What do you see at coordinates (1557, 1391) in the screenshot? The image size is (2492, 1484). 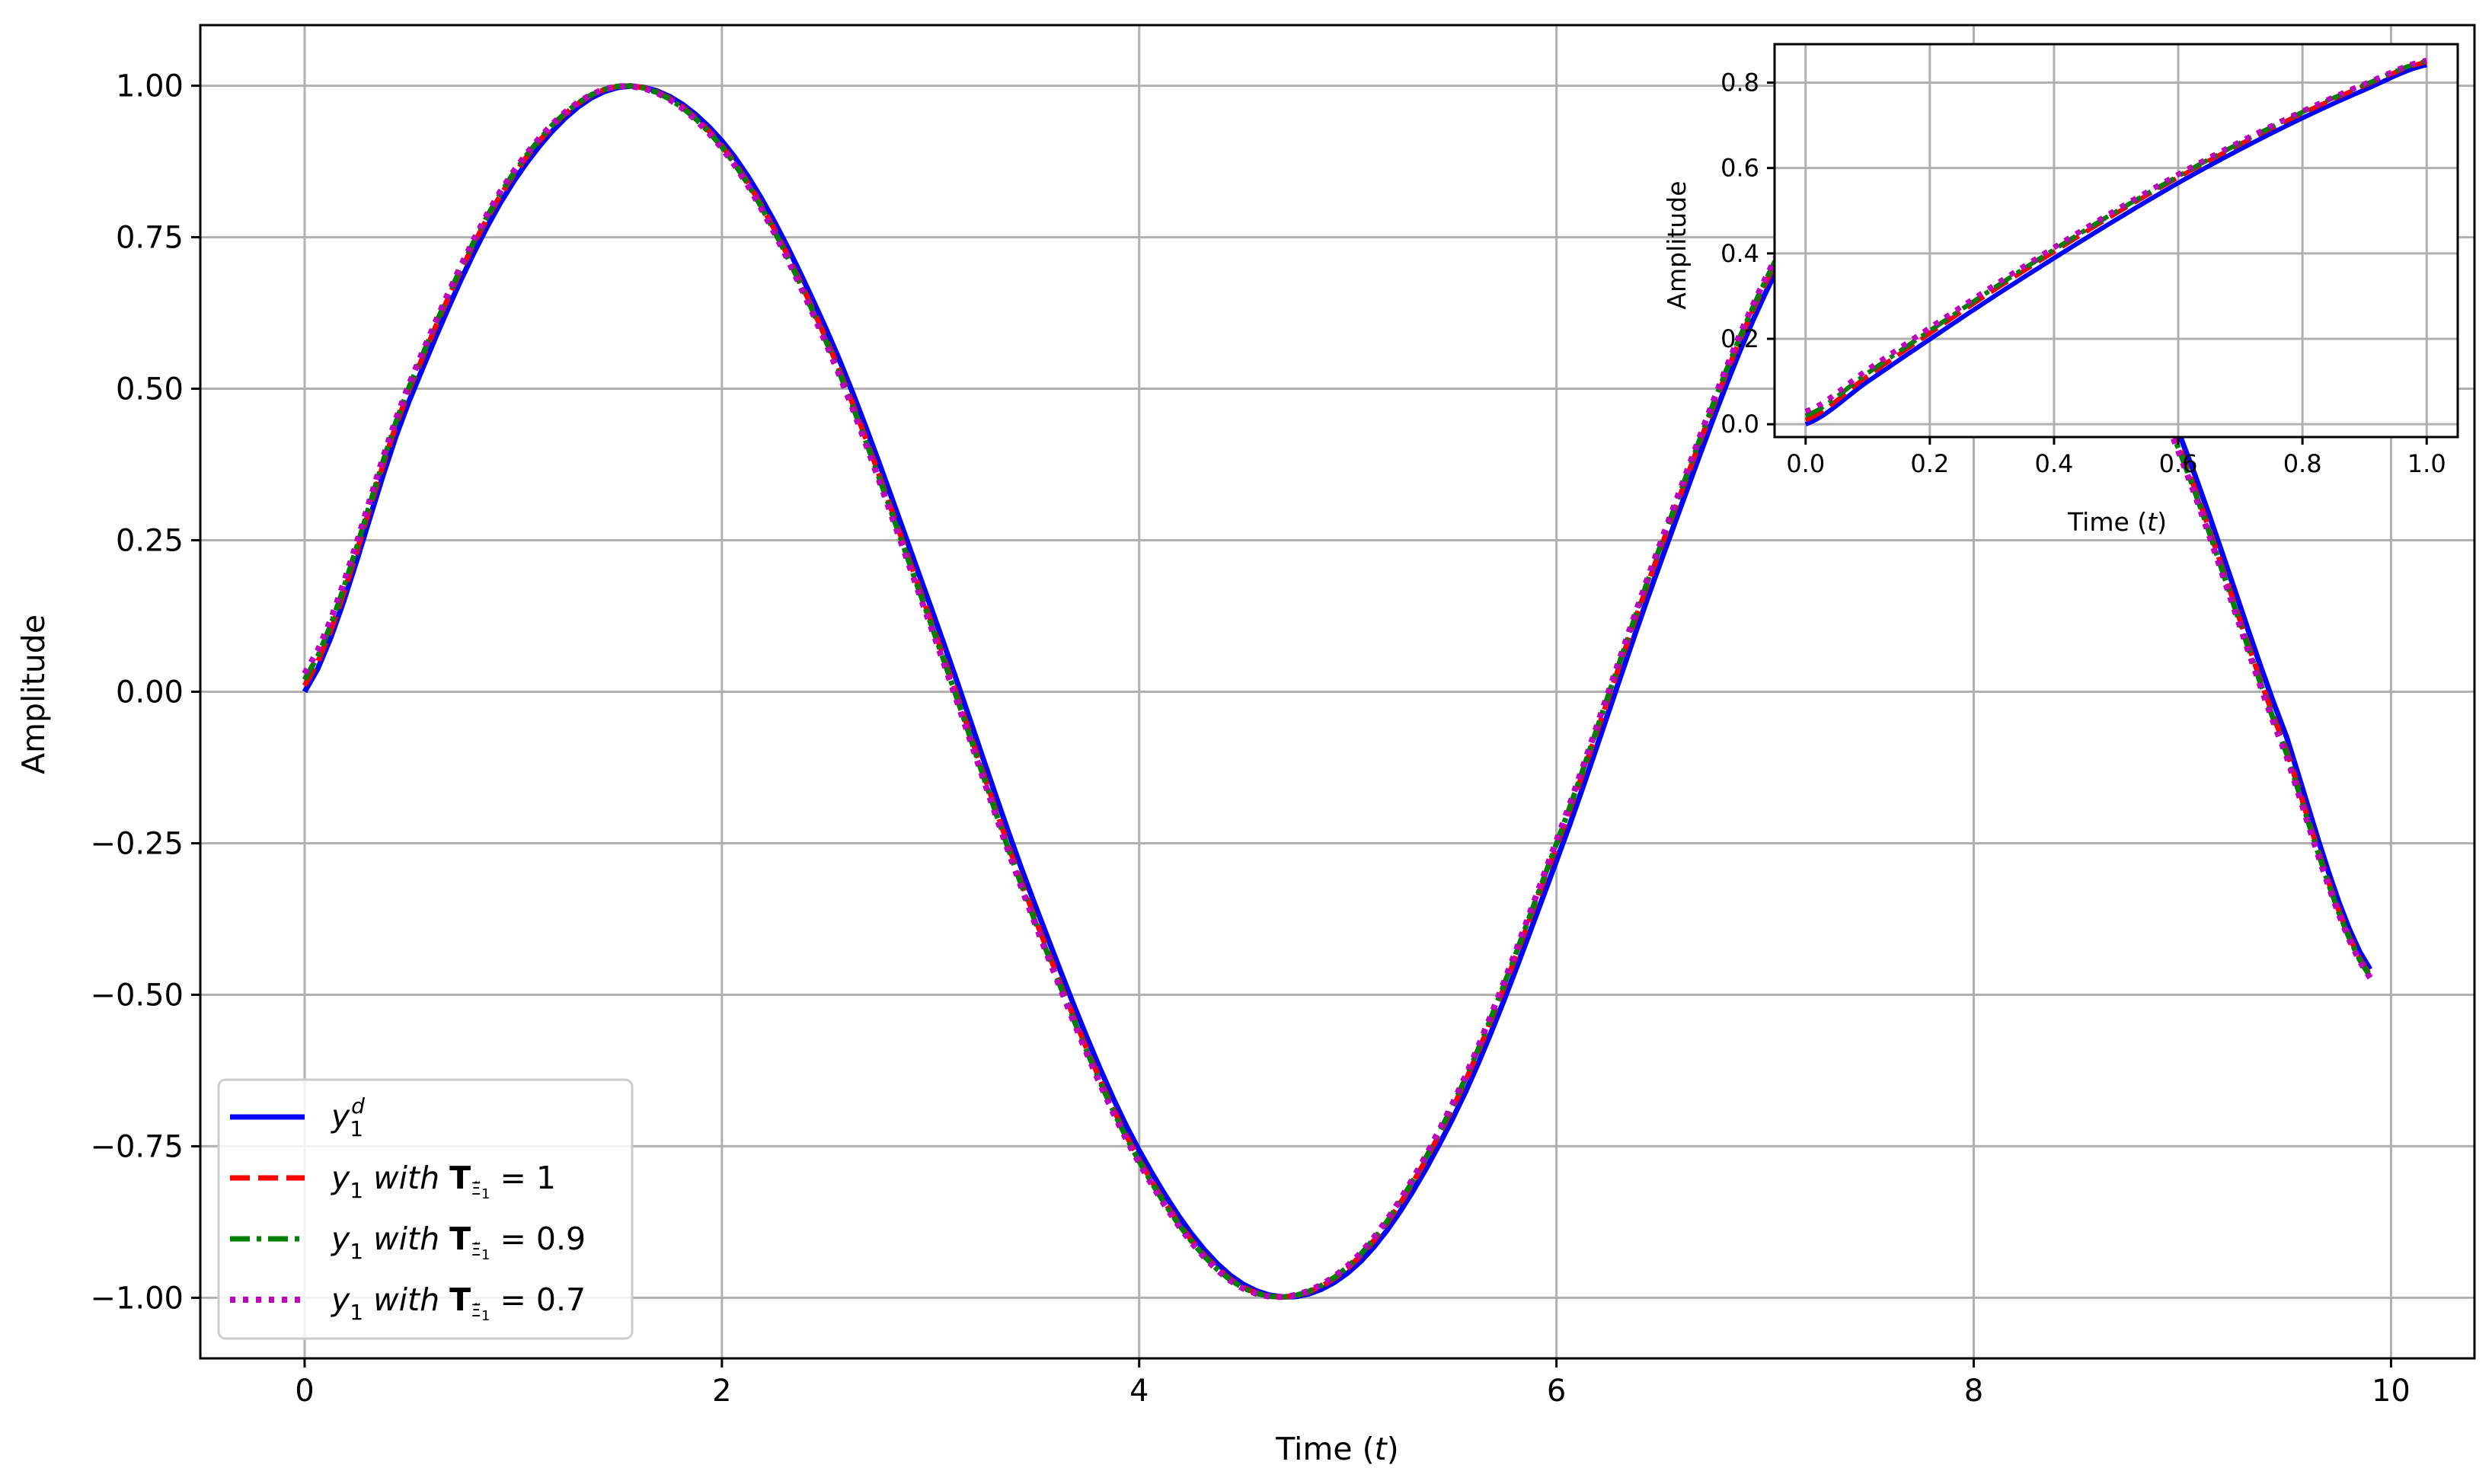 I see `x-tick-label: 6` at bounding box center [1557, 1391].